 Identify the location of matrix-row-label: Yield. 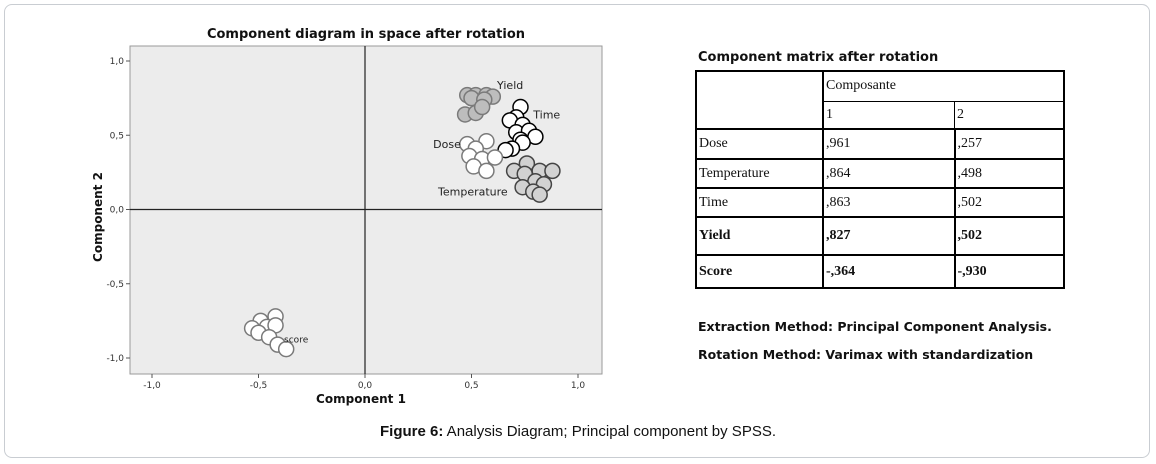
(759, 236).